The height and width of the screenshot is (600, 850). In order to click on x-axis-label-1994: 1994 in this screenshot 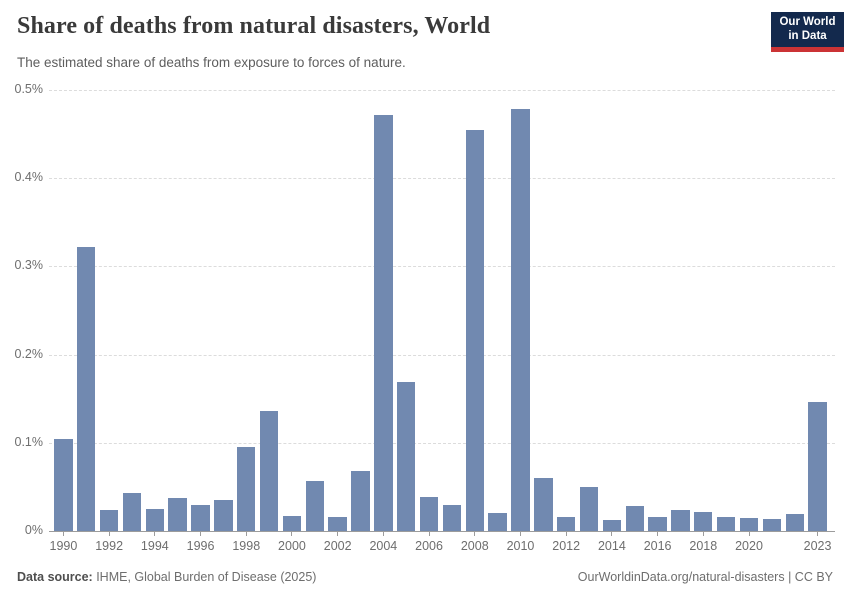, I will do `click(154, 546)`.